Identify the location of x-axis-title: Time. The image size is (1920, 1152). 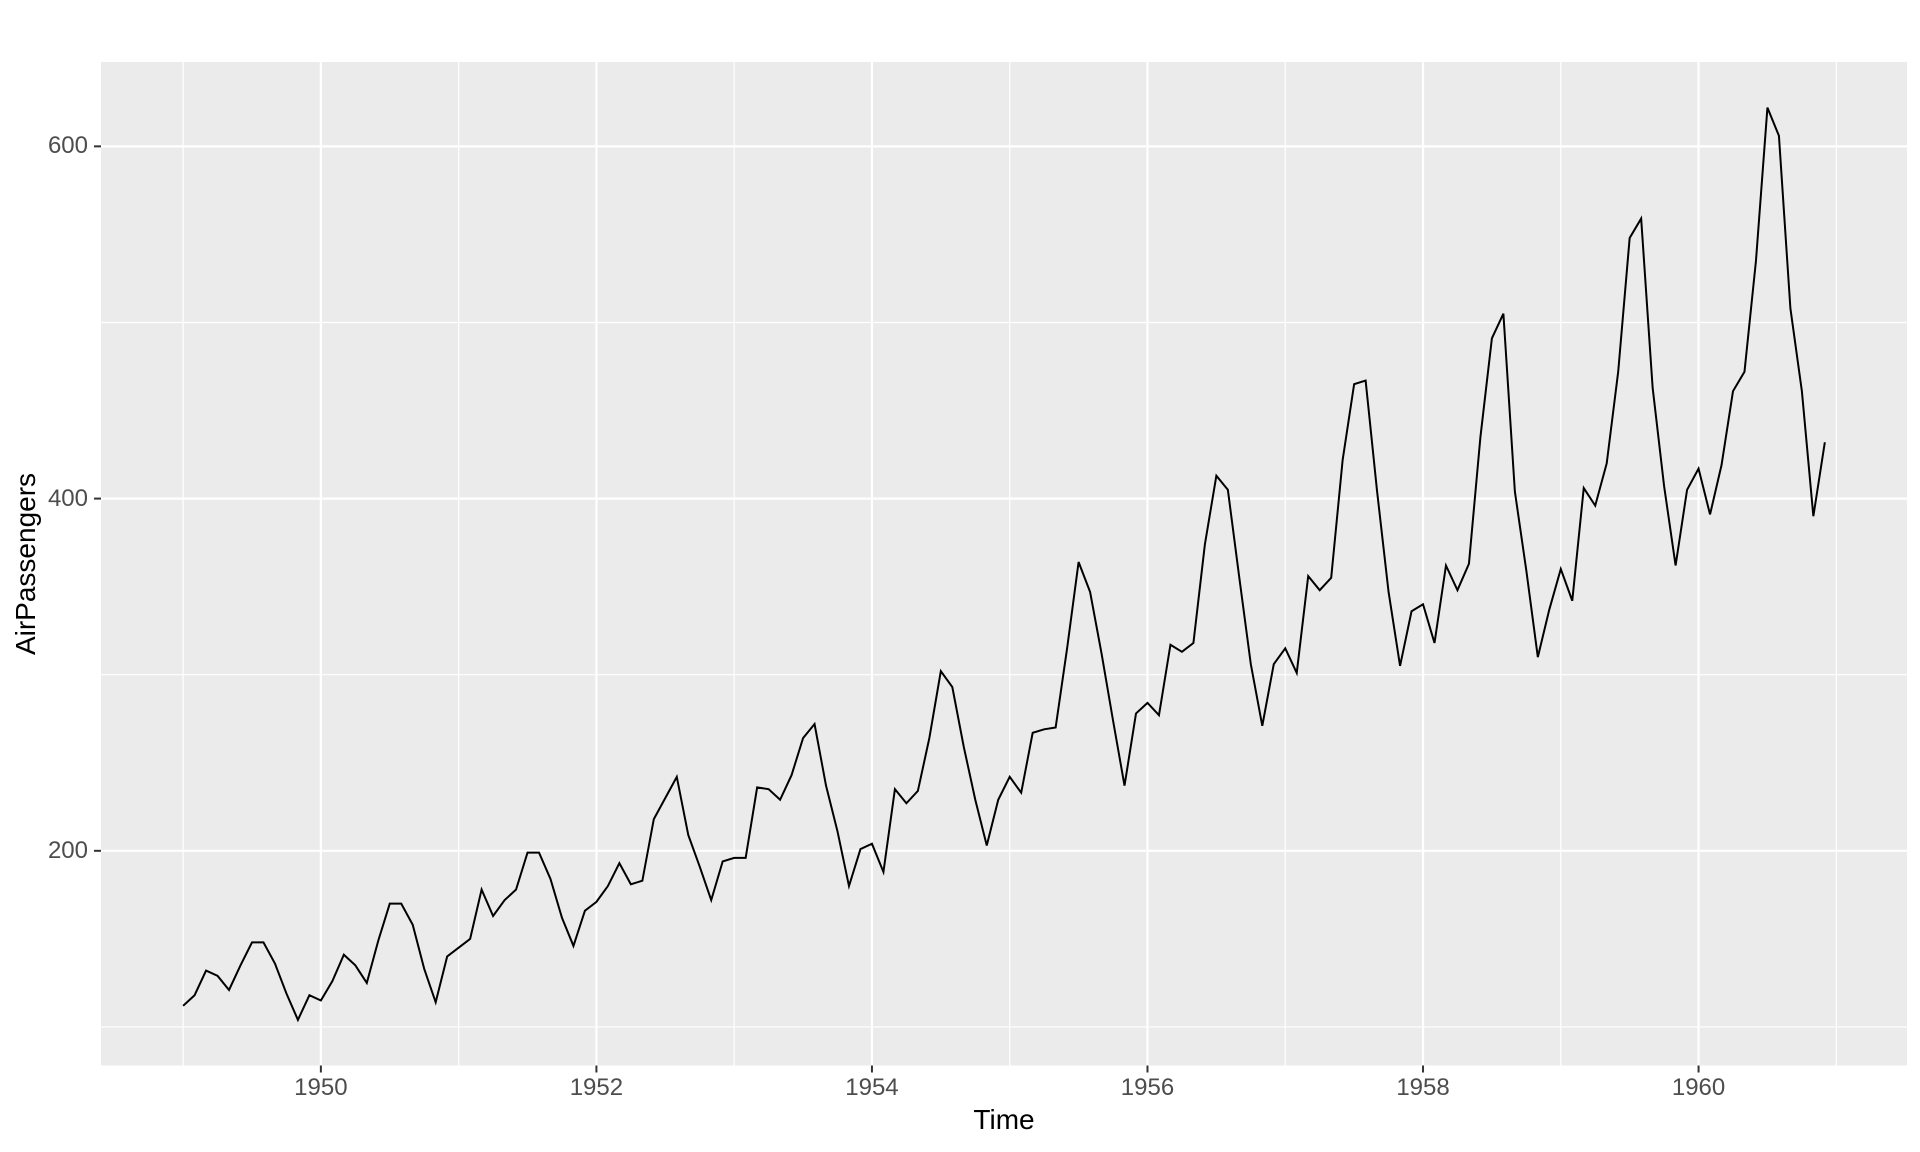
(1004, 1119).